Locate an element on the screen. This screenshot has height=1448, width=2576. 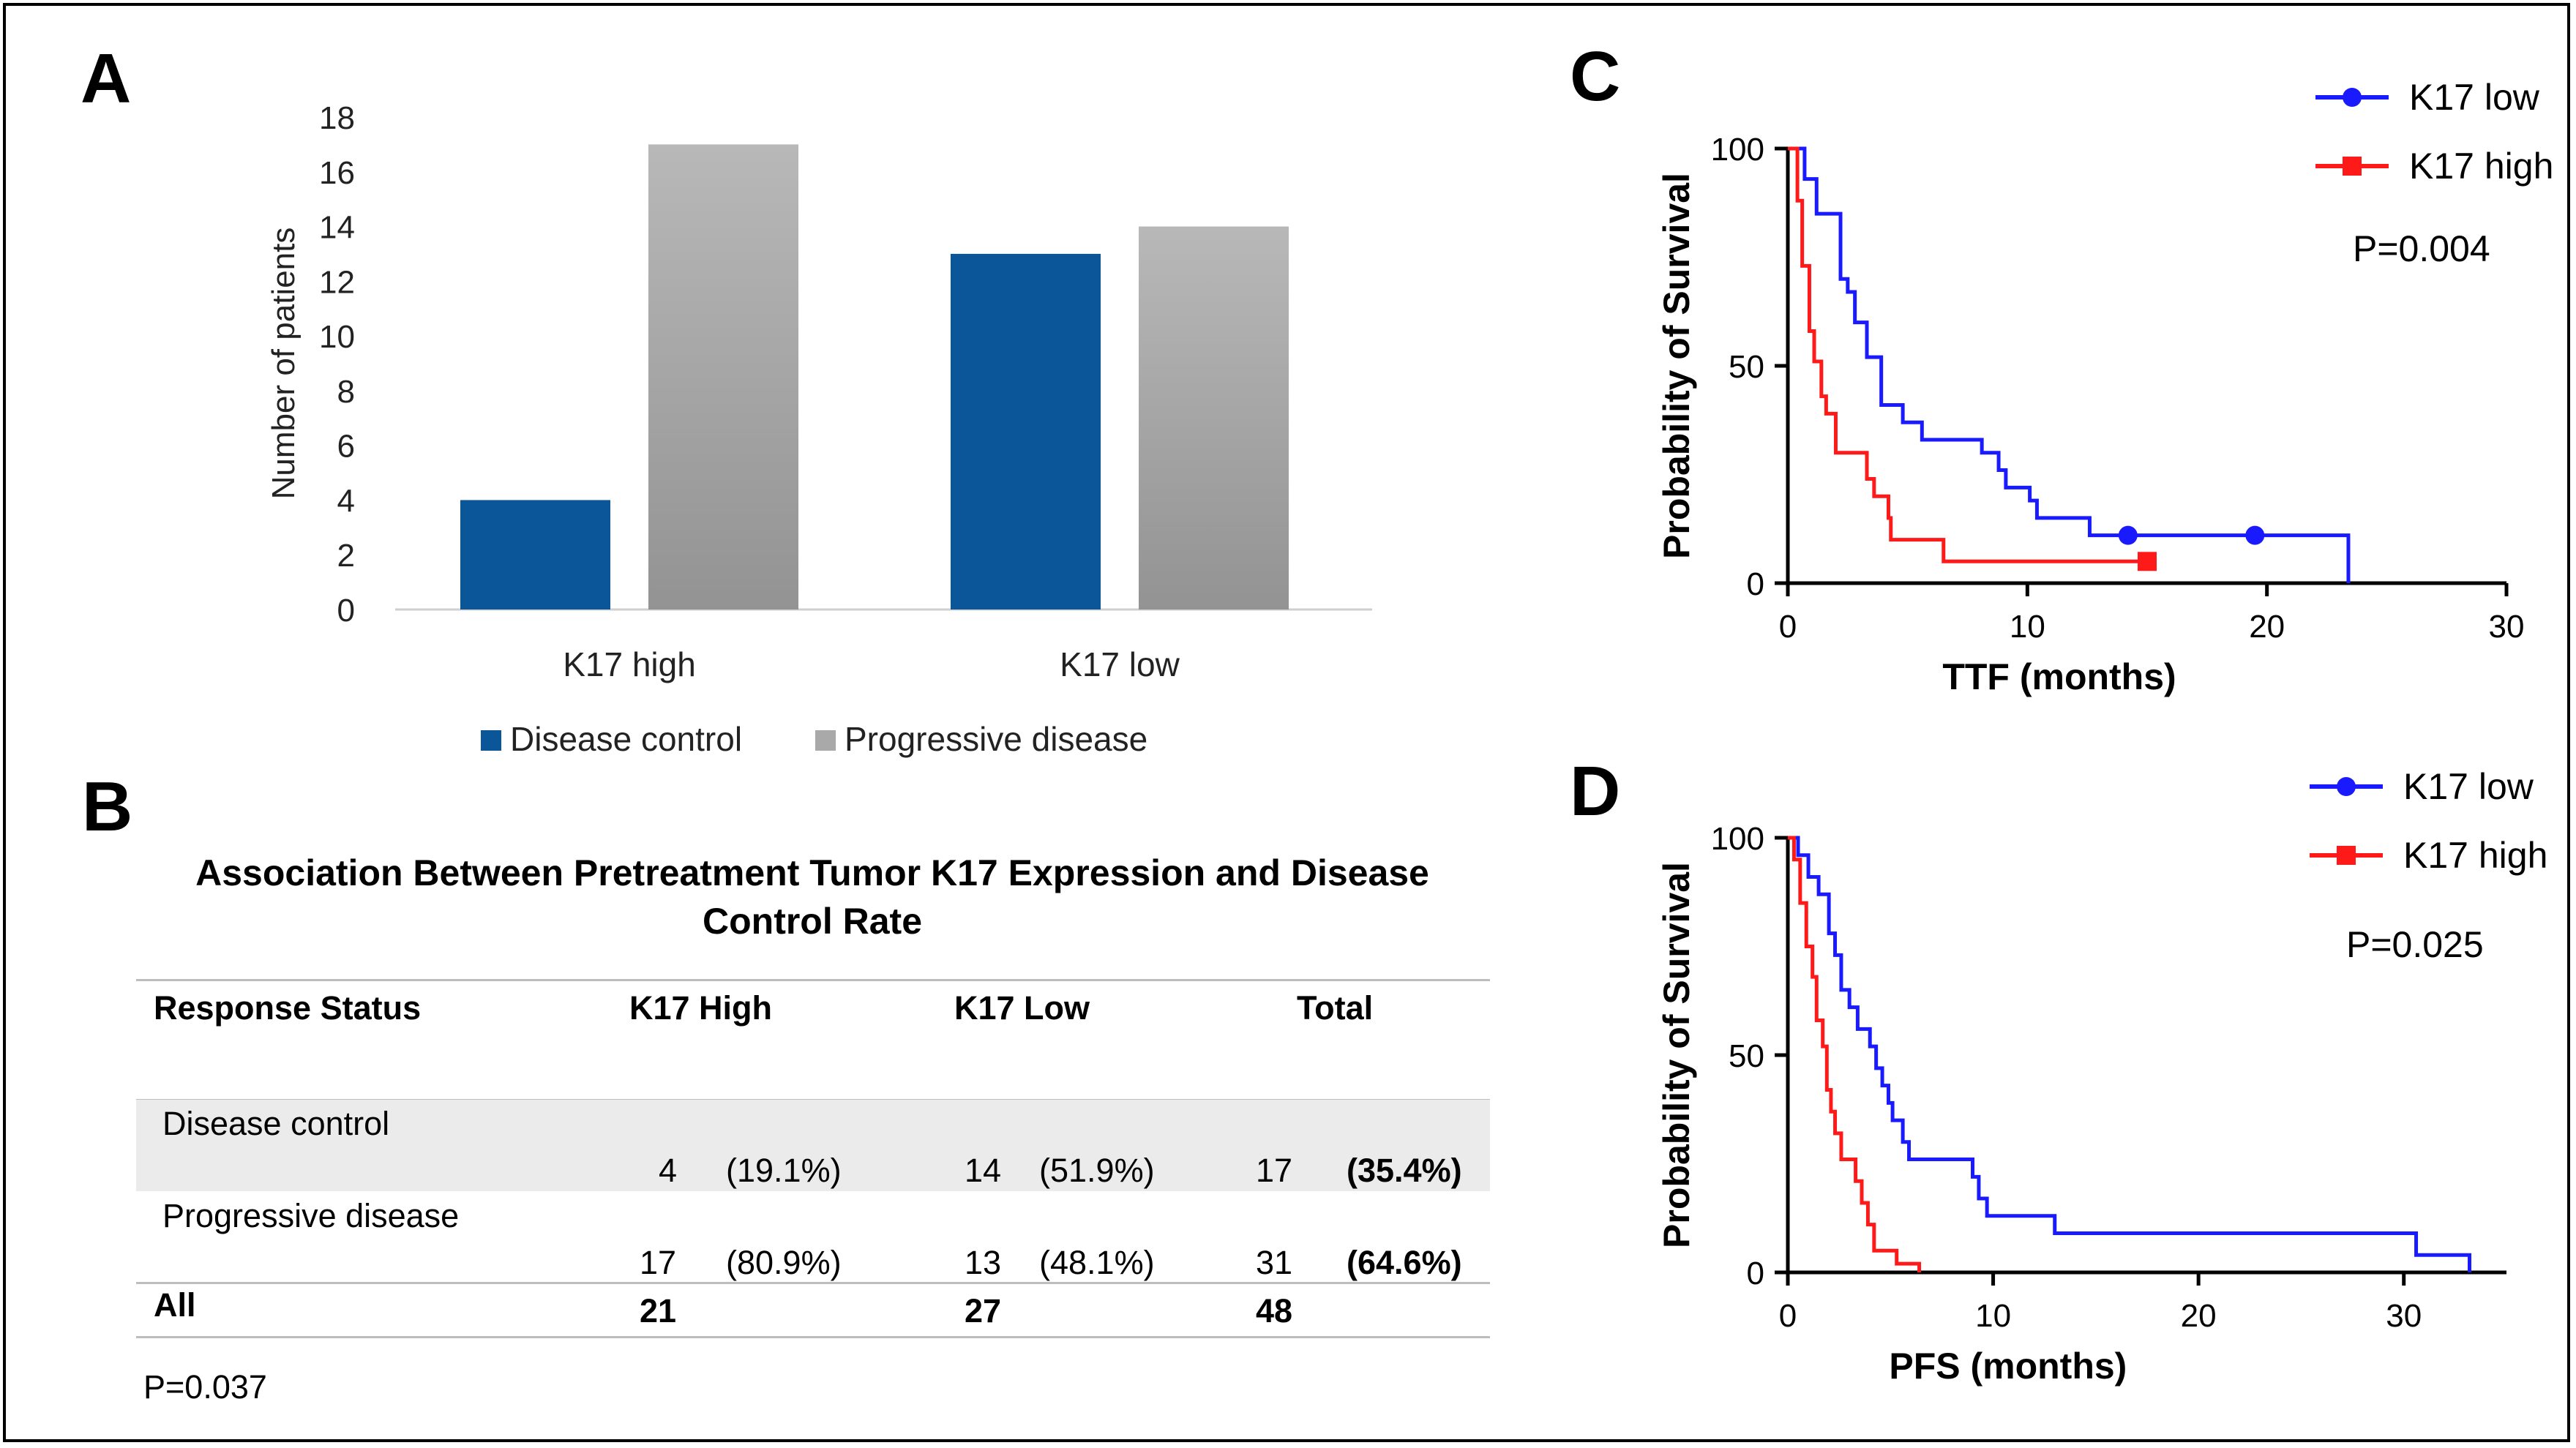
cell-dc-total-n: 17 is located at coordinates (1274, 1171).